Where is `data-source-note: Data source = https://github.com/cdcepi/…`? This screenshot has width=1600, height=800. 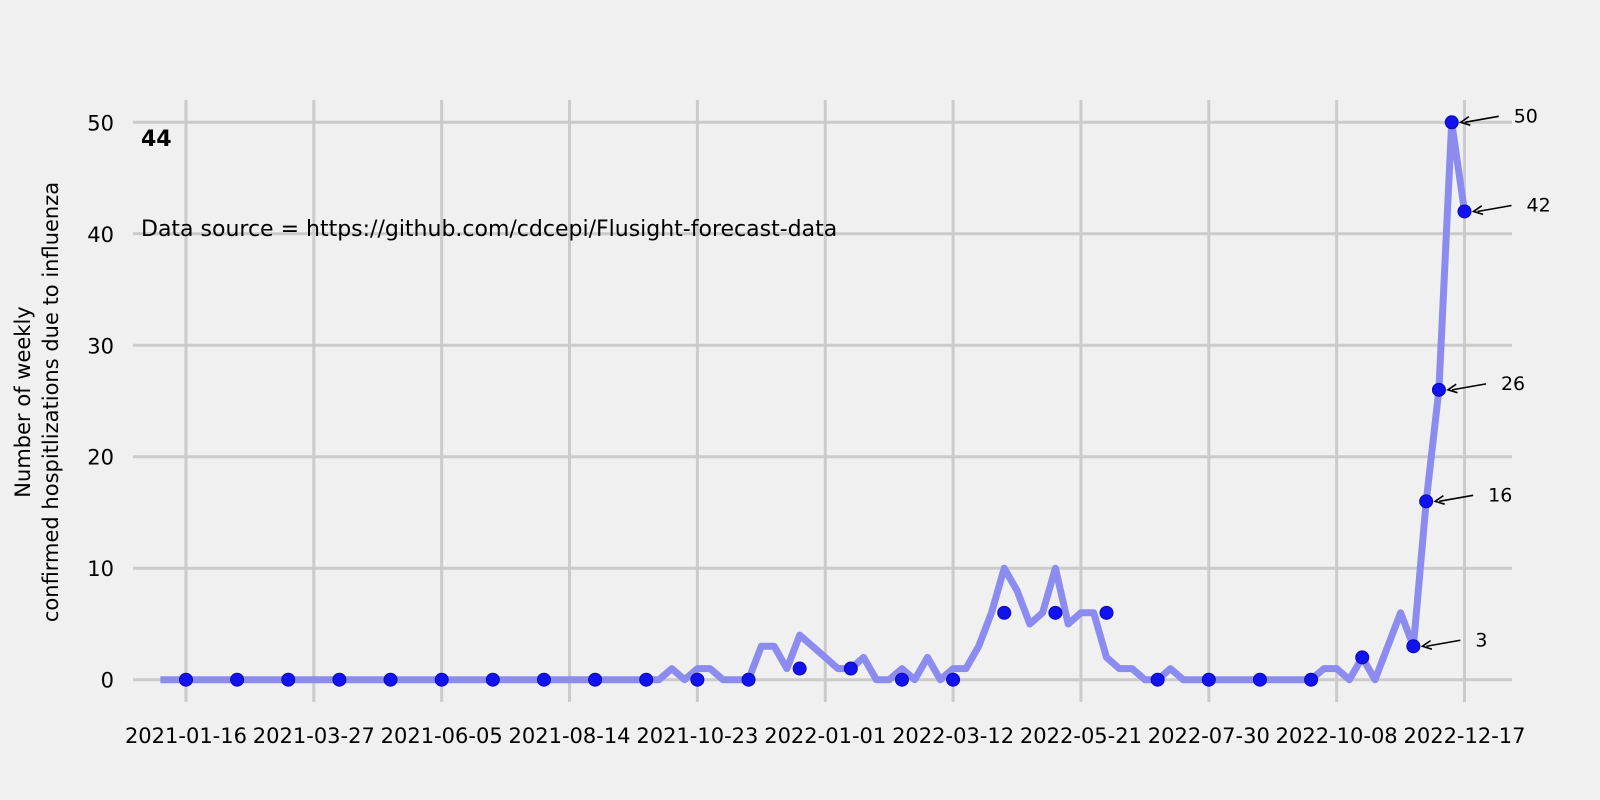
data-source-note: Data source = https://github.com/cdcepi/… is located at coordinates (489, 229).